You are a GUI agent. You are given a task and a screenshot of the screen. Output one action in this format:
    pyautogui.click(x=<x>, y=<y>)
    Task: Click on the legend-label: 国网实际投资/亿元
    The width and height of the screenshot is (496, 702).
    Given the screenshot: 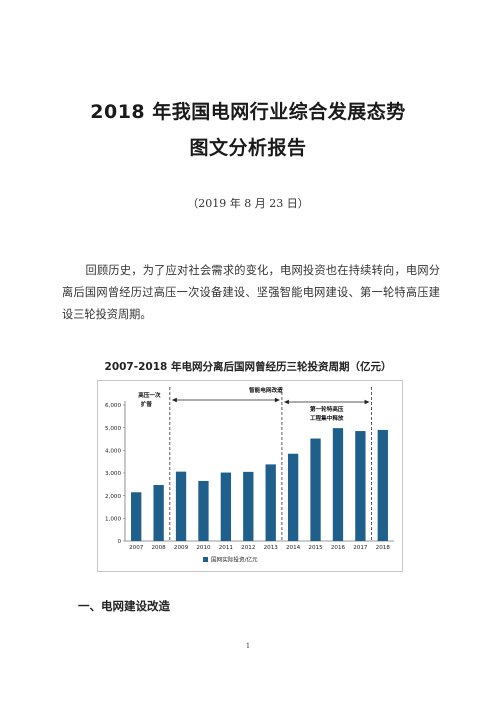 What is the action you would take?
    pyautogui.click(x=234, y=560)
    